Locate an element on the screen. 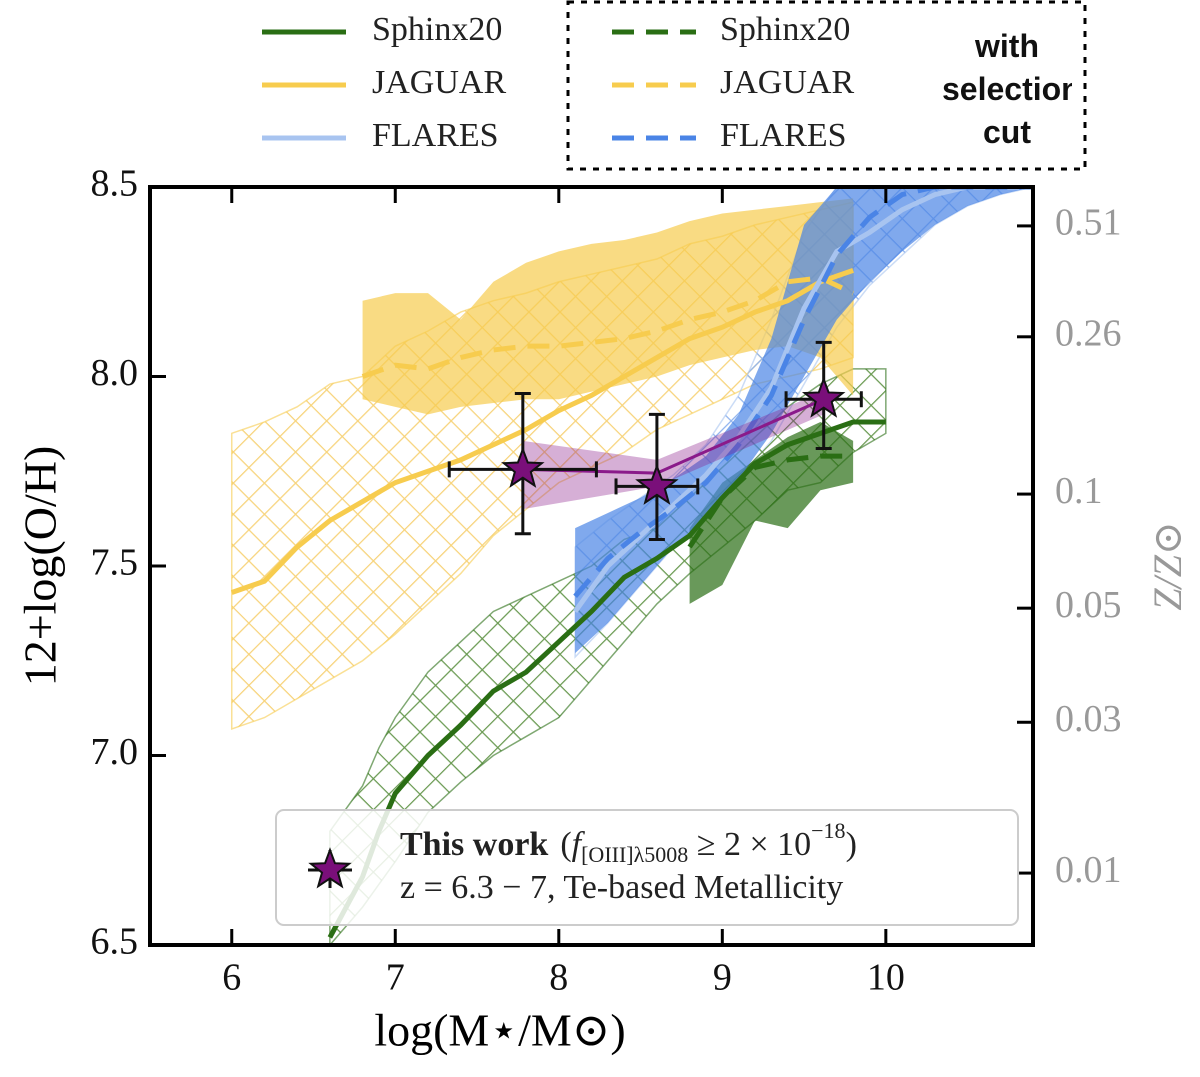 The width and height of the screenshot is (1200, 1077). annotation-rel: ≥ 2 × 10 is located at coordinates (749, 844).